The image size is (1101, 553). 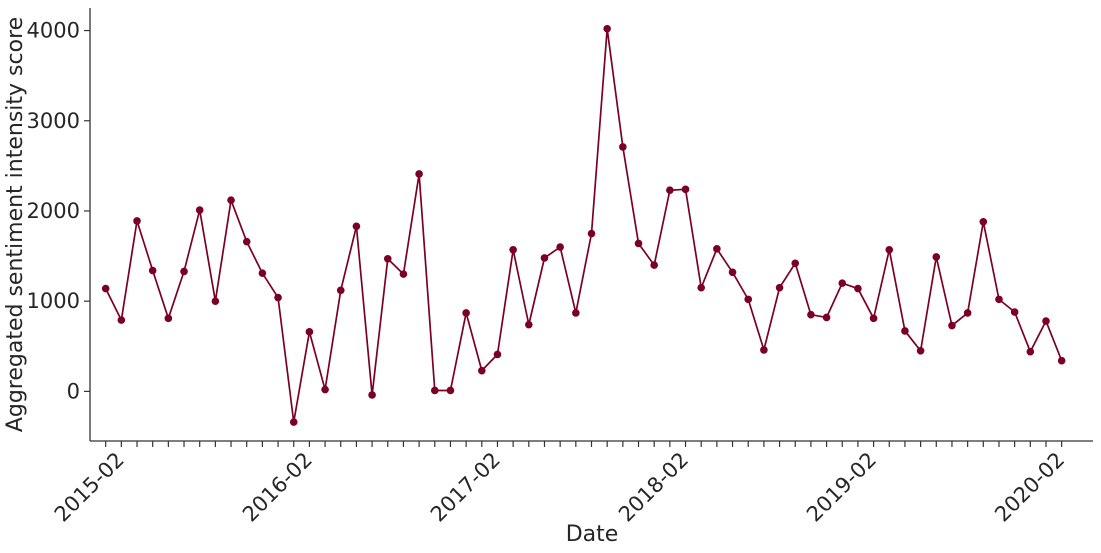 What do you see at coordinates (89, 487) in the screenshot?
I see `x-tick-label: 2015-02` at bounding box center [89, 487].